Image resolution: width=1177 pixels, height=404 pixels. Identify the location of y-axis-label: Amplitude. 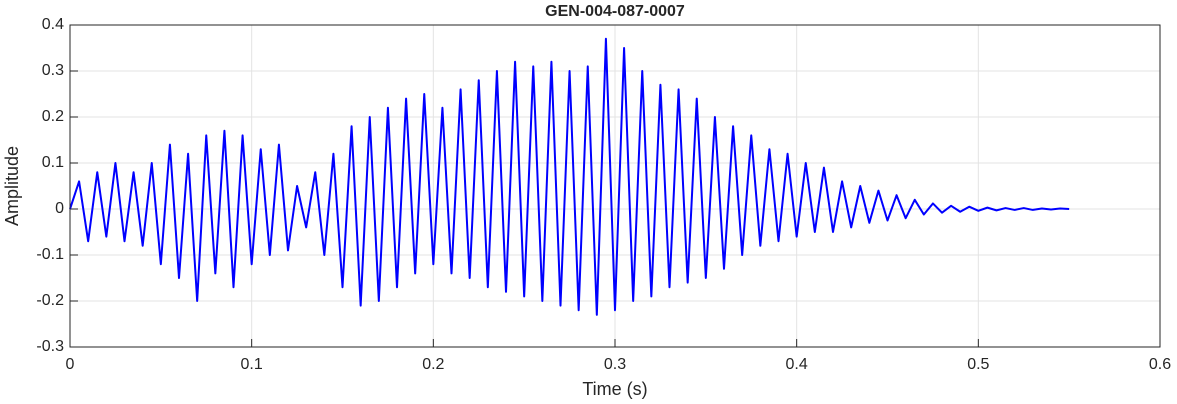
(12, 186).